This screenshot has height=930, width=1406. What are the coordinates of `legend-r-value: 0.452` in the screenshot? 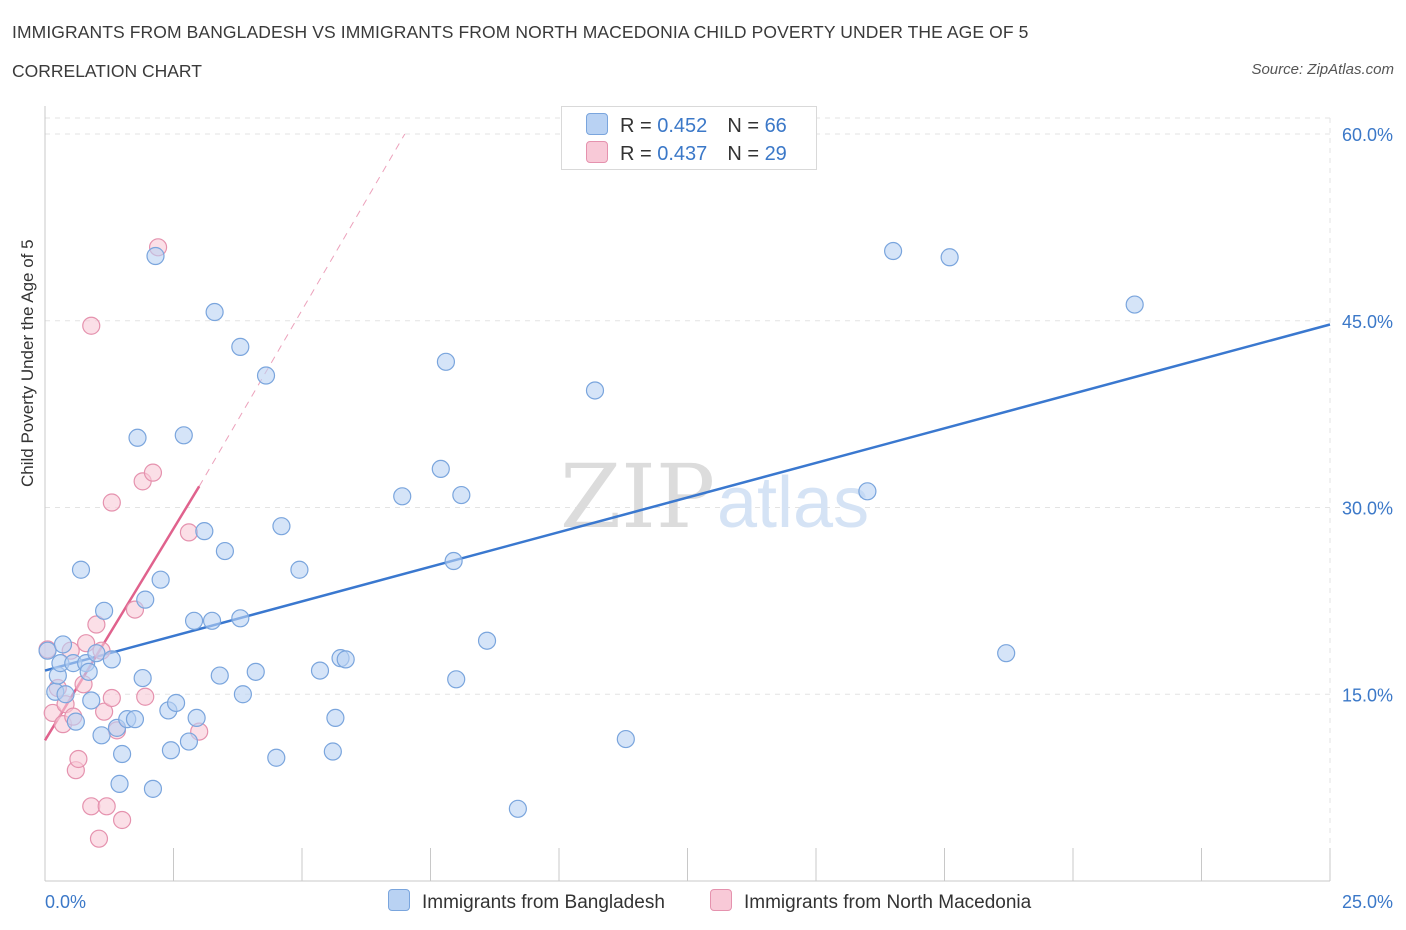 It's located at (682, 126).